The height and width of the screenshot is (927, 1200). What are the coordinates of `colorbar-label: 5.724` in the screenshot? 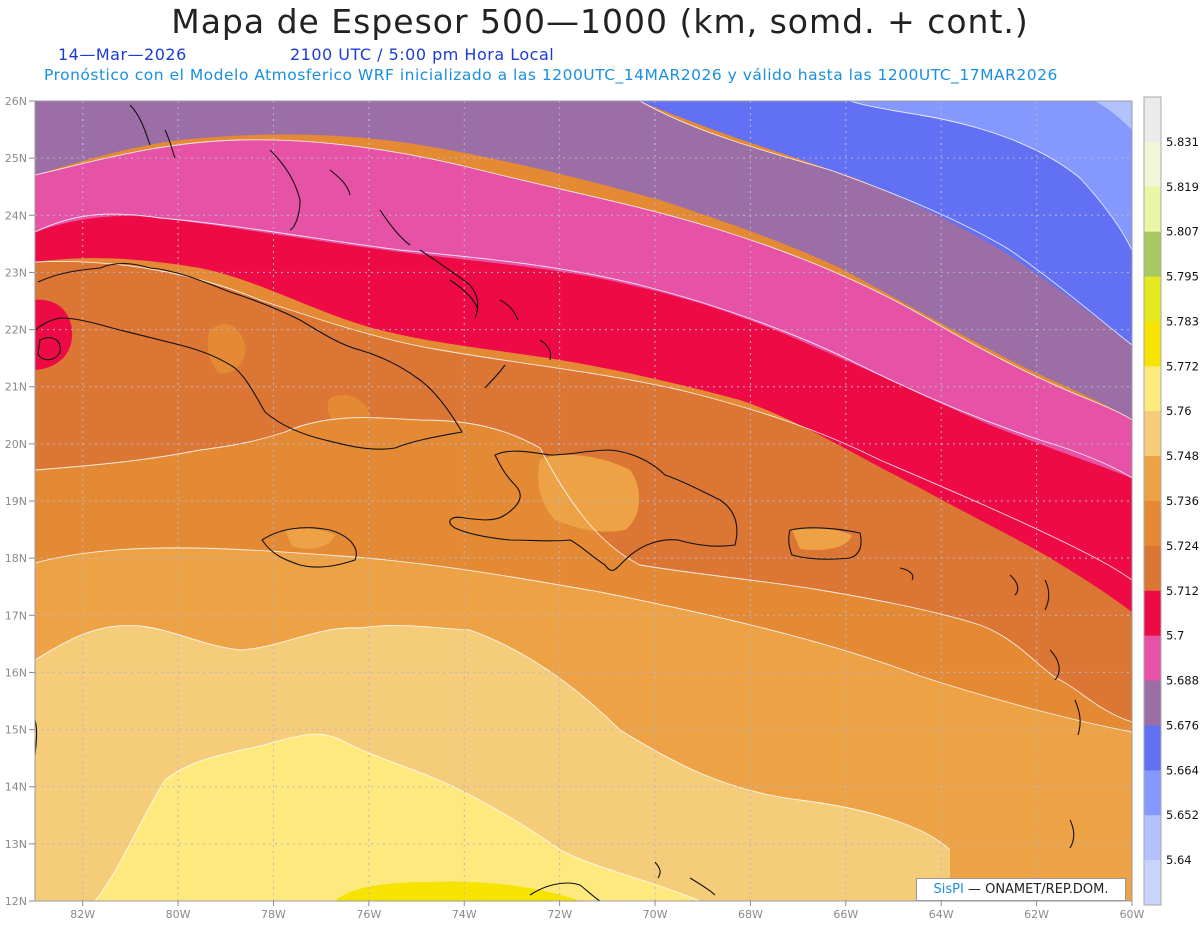 It's located at (1182, 546).